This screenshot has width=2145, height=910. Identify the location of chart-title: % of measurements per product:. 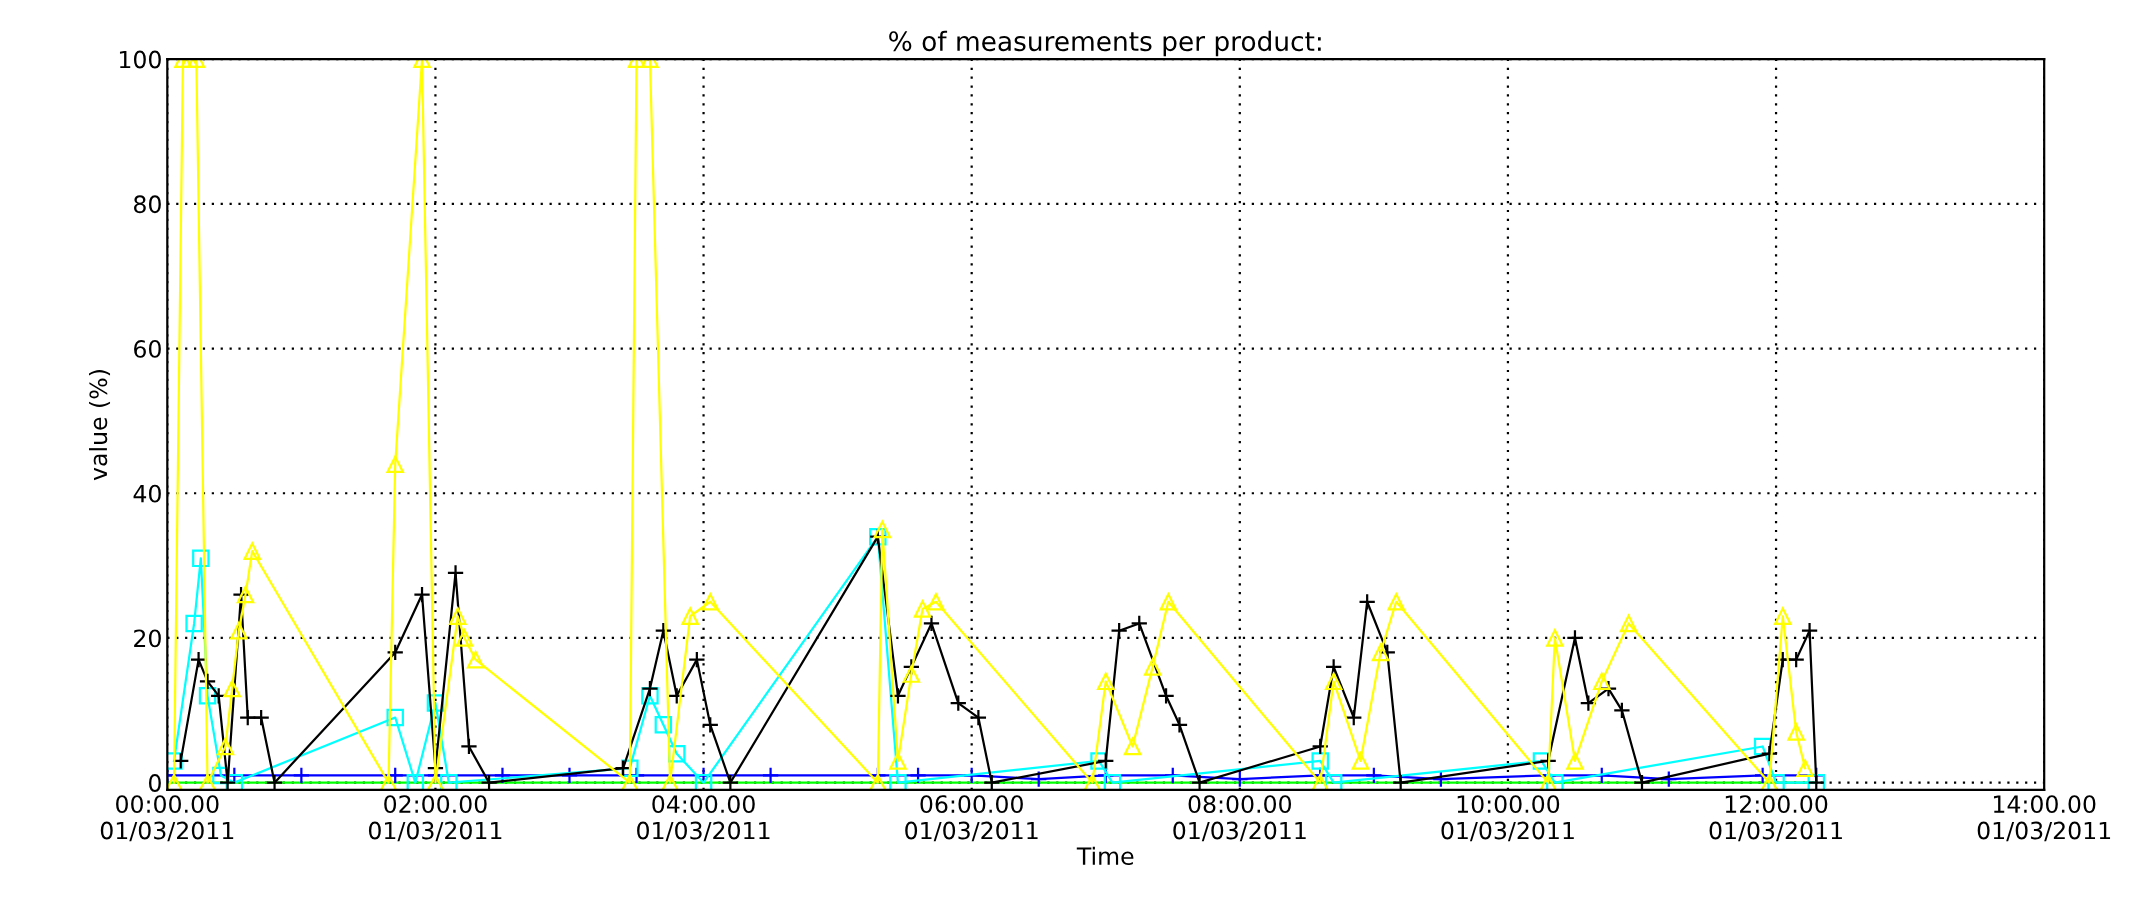
(1105, 43).